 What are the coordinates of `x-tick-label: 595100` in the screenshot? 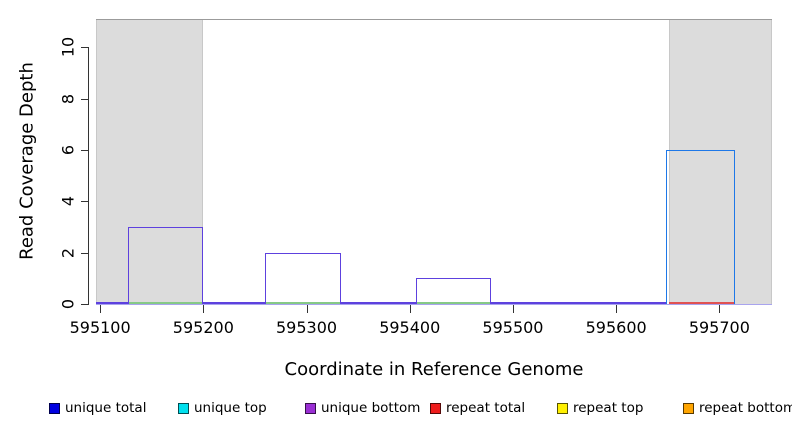 It's located at (100, 327).